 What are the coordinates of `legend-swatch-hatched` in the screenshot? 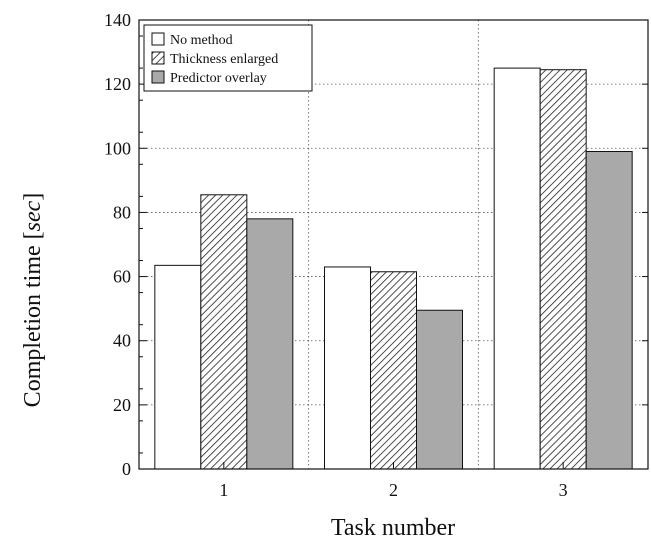 It's located at (158, 58).